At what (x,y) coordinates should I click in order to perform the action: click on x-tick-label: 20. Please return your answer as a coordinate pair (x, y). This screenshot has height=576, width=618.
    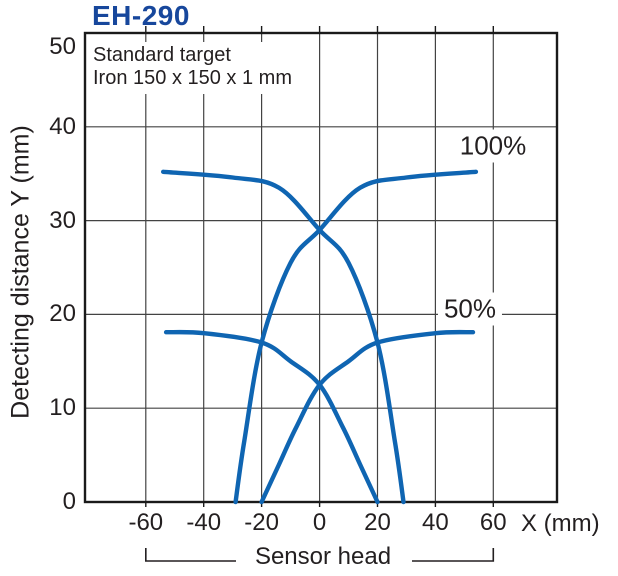
    Looking at the image, I should click on (377, 522).